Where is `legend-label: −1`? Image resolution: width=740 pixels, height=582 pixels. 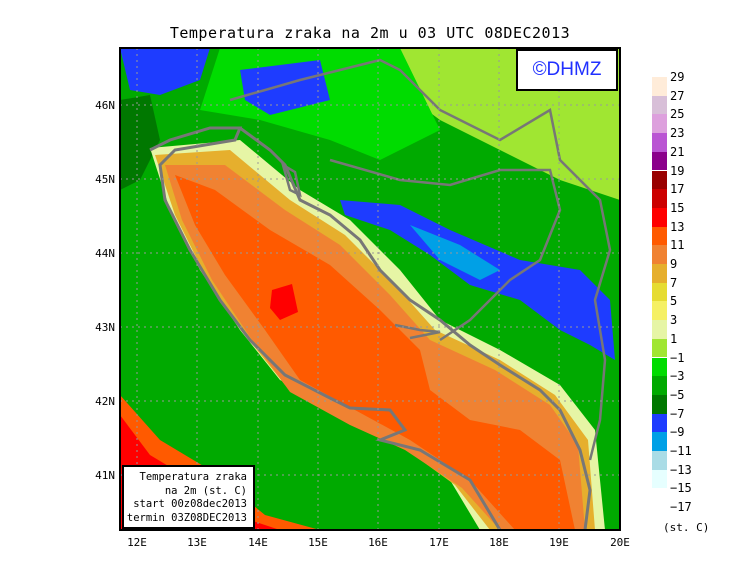 legend-label: −1 is located at coordinates (677, 357).